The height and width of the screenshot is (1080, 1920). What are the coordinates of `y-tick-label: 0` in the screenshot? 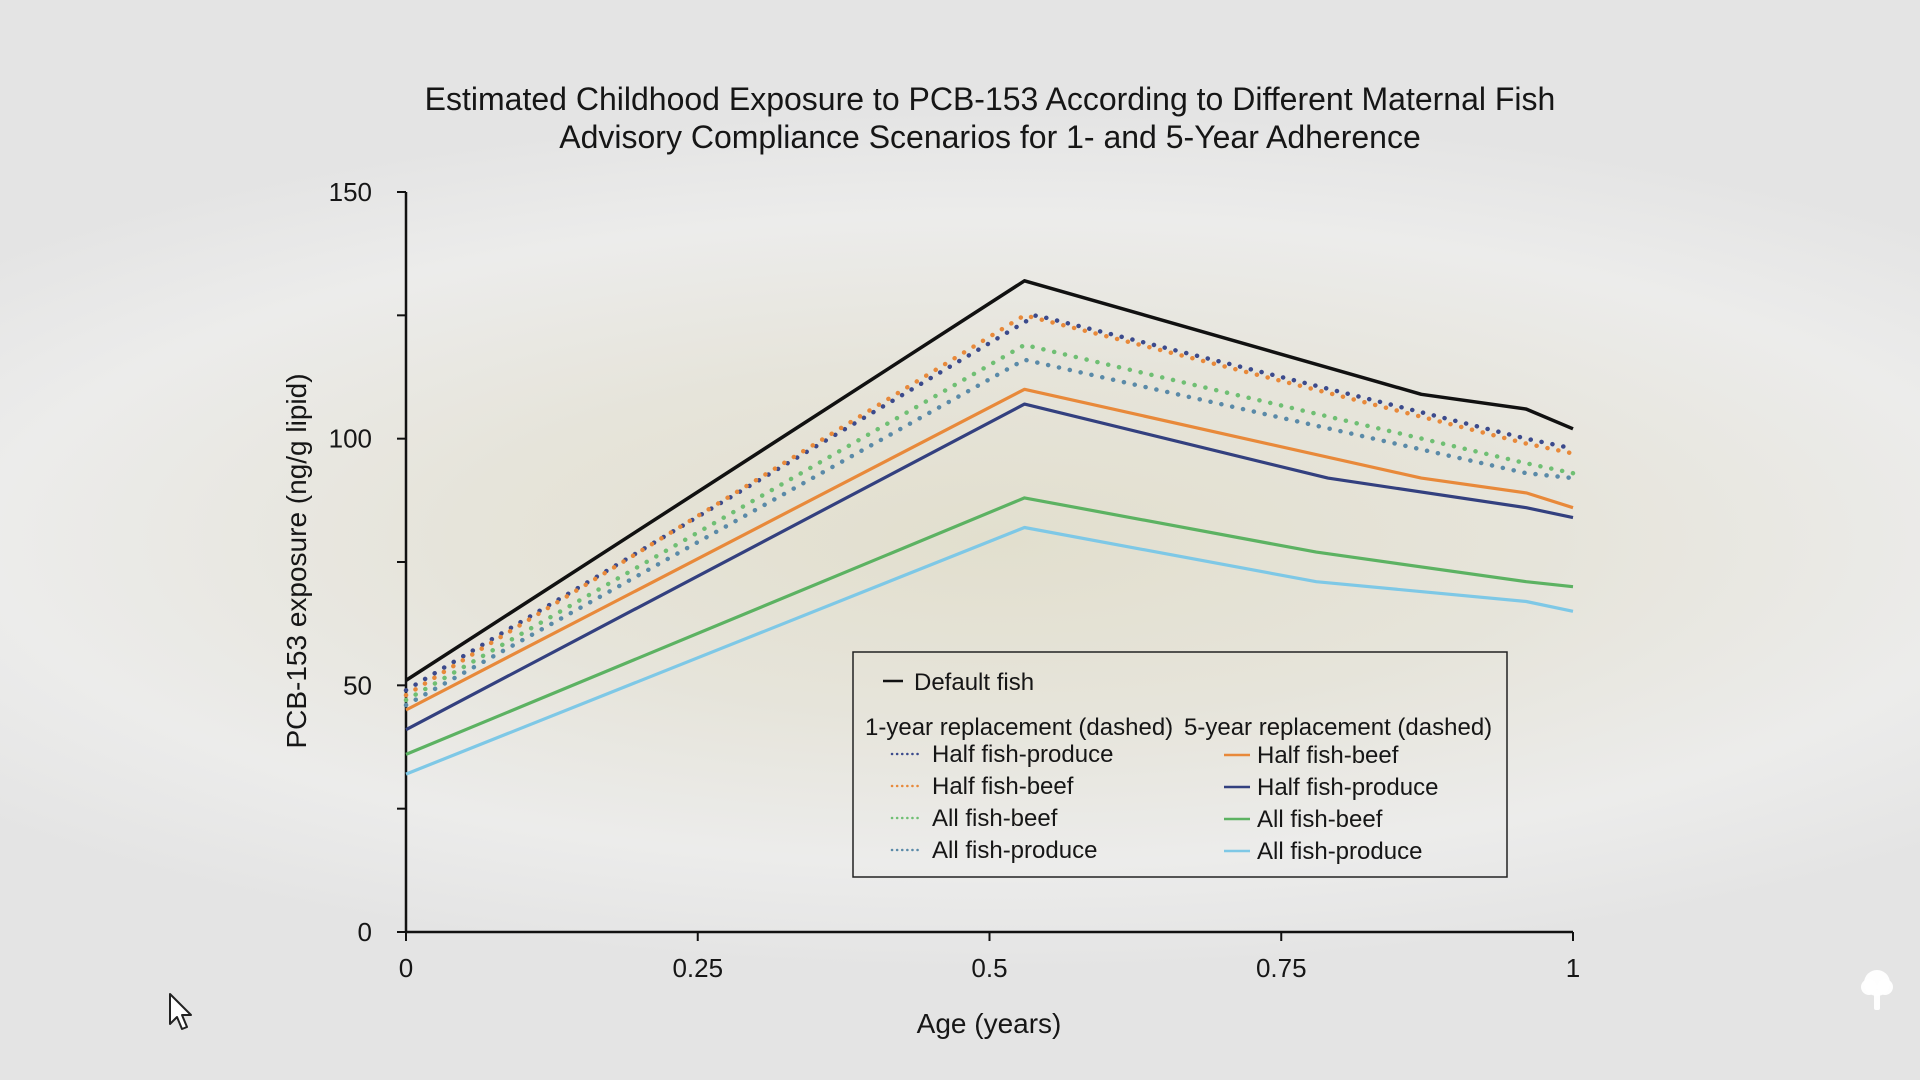 It's located at (365, 932).